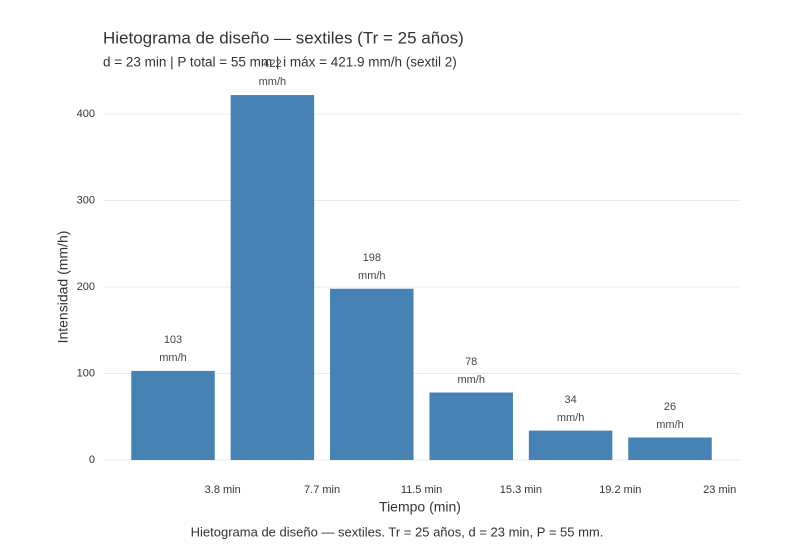 The width and height of the screenshot is (794, 546). Describe the element at coordinates (86, 200) in the screenshot. I see `y-tick-label: 300` at that location.